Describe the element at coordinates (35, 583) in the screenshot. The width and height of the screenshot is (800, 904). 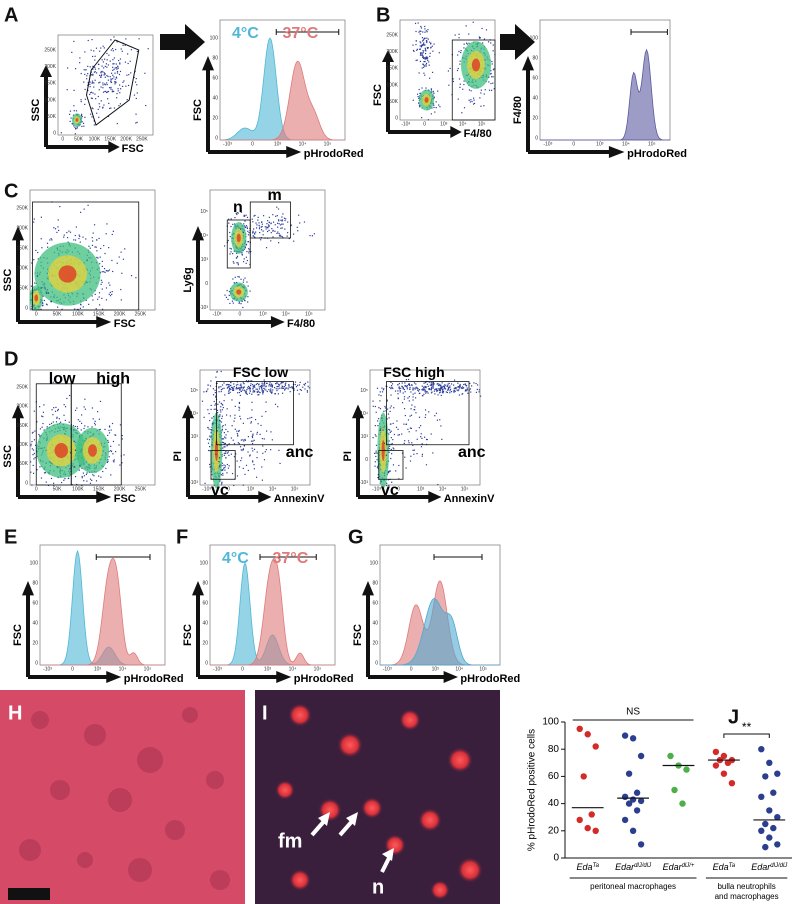
I see `y-tick-label: 80` at that location.